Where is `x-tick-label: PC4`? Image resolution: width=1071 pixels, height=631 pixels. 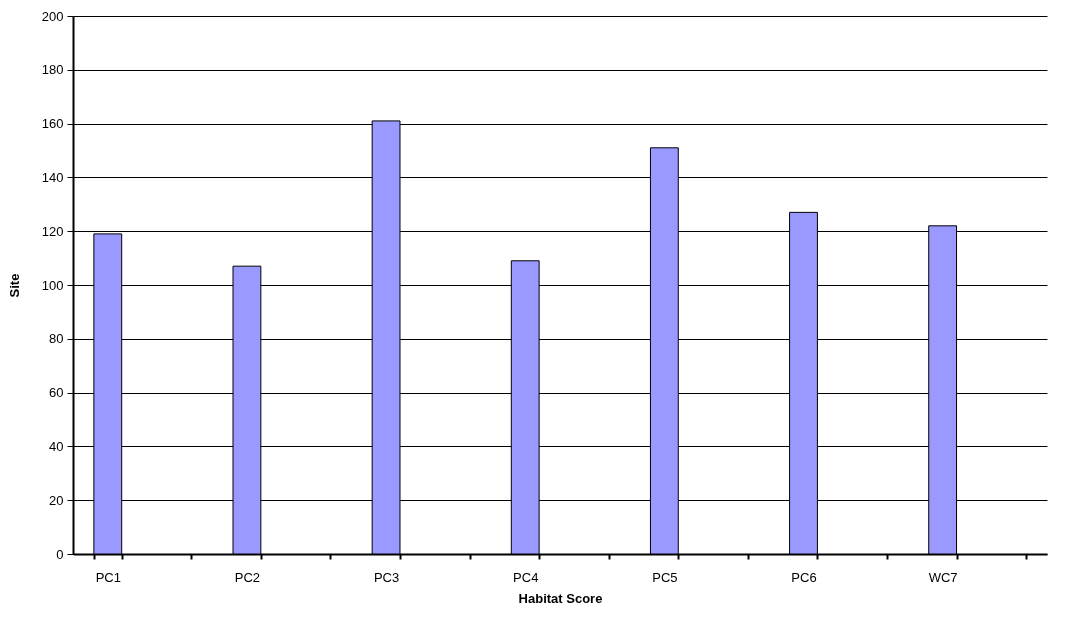 x-tick-label: PC4 is located at coordinates (526, 577).